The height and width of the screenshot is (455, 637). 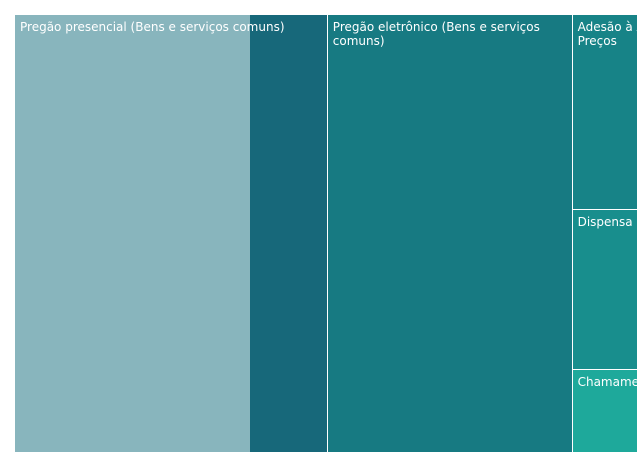 What do you see at coordinates (605, 221) in the screenshot?
I see `cell-label: Dispensa` at bounding box center [605, 221].